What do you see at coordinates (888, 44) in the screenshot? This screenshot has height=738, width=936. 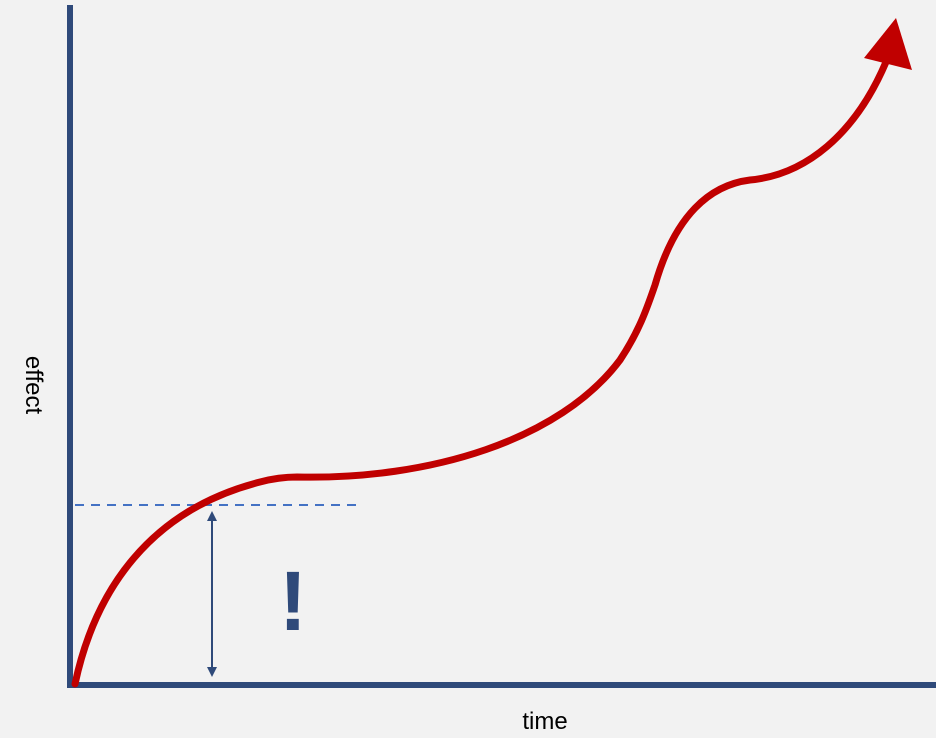 I see `effect-curve-arrowhead` at bounding box center [888, 44].